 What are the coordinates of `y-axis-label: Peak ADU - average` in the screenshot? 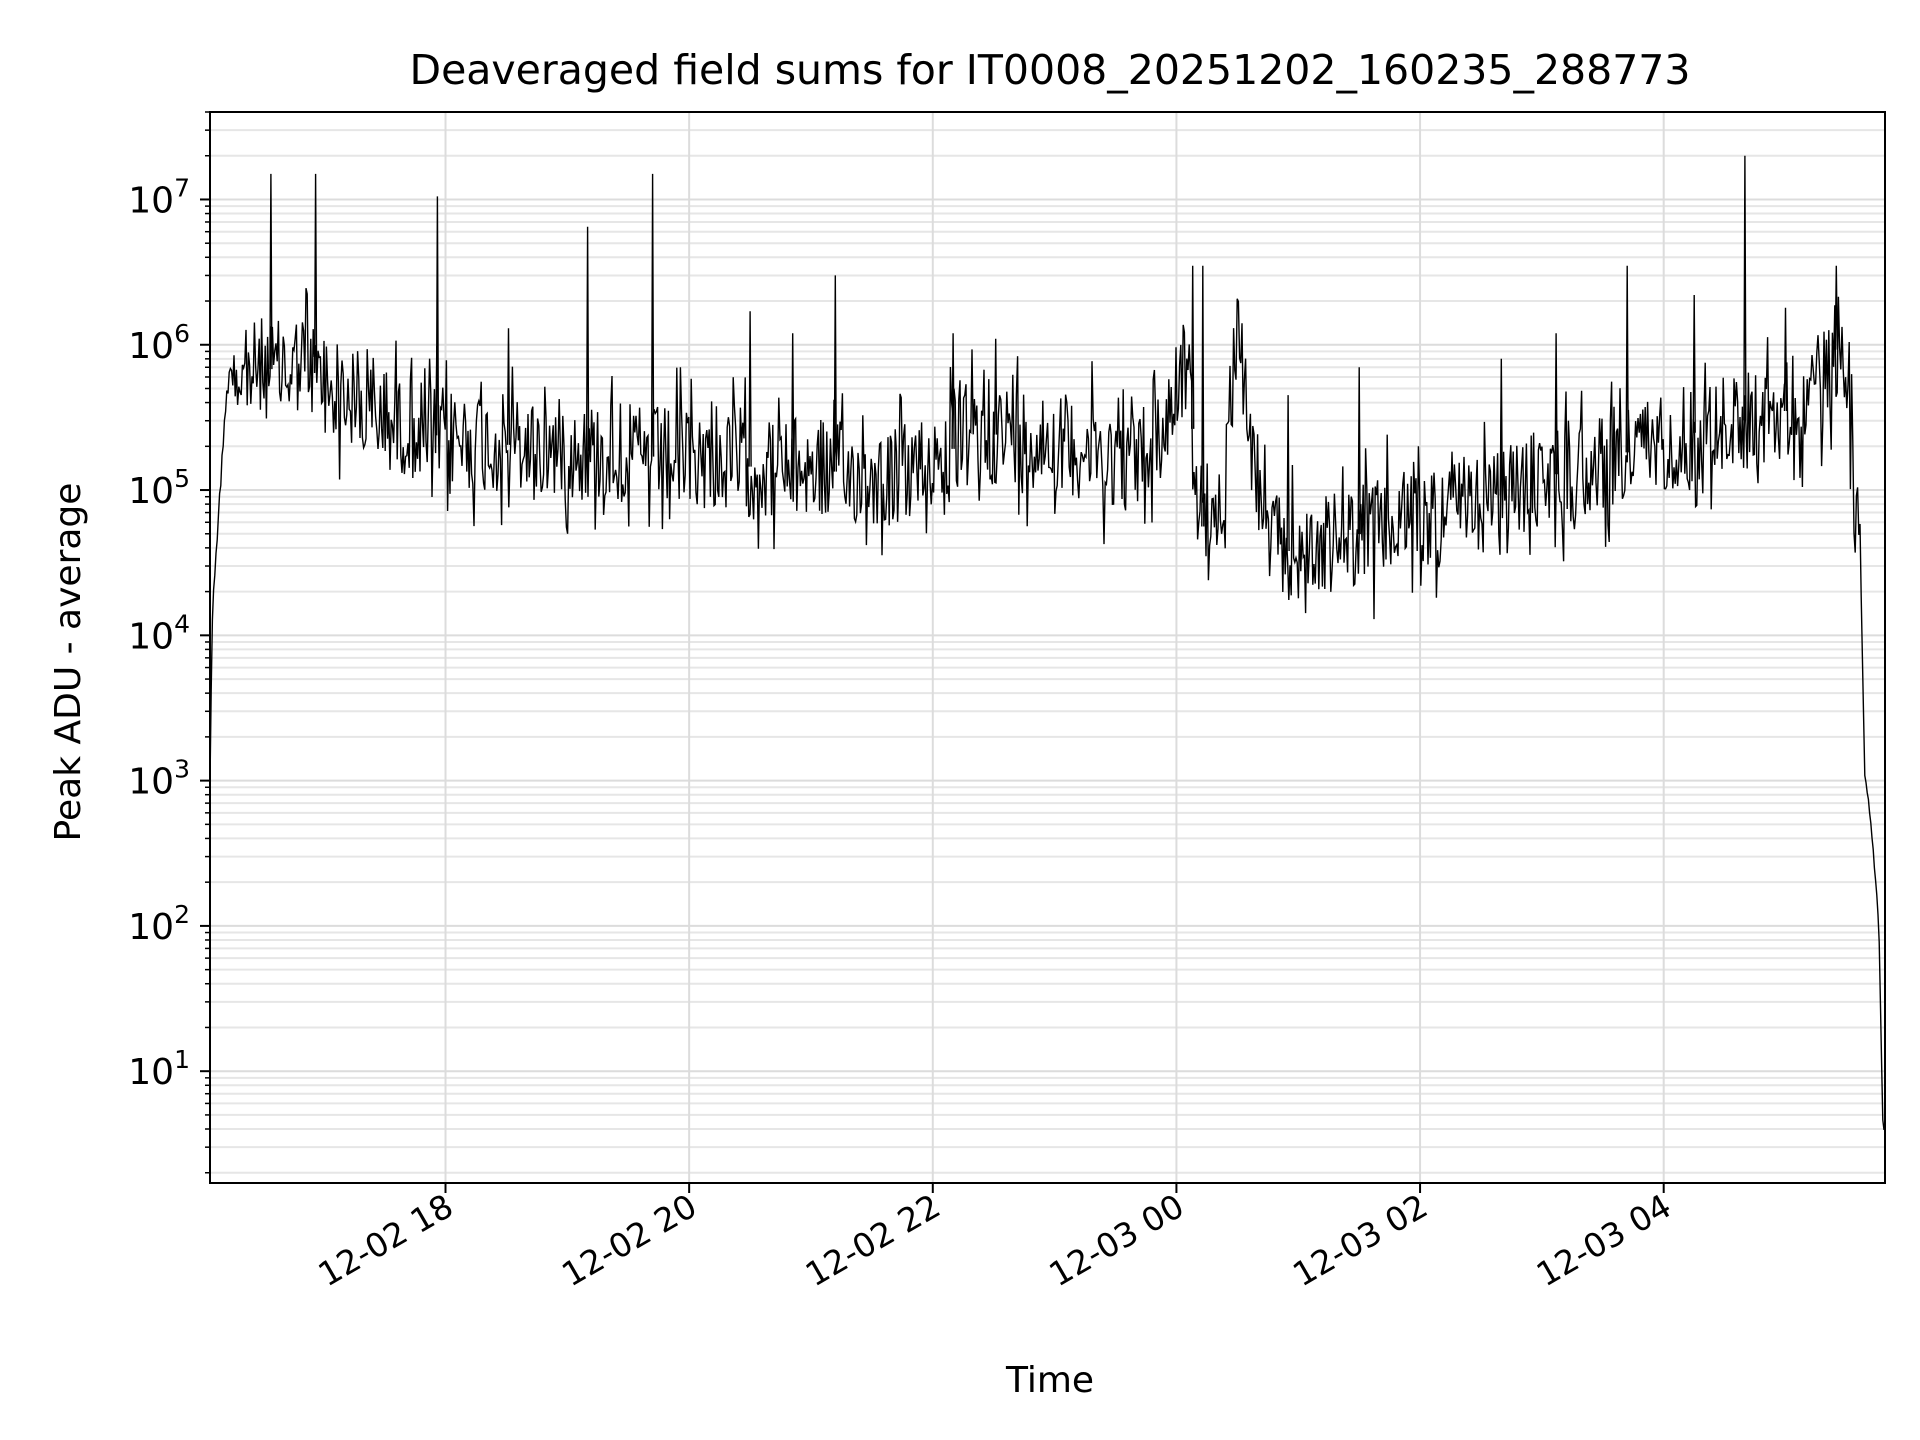 It's located at (68, 662).